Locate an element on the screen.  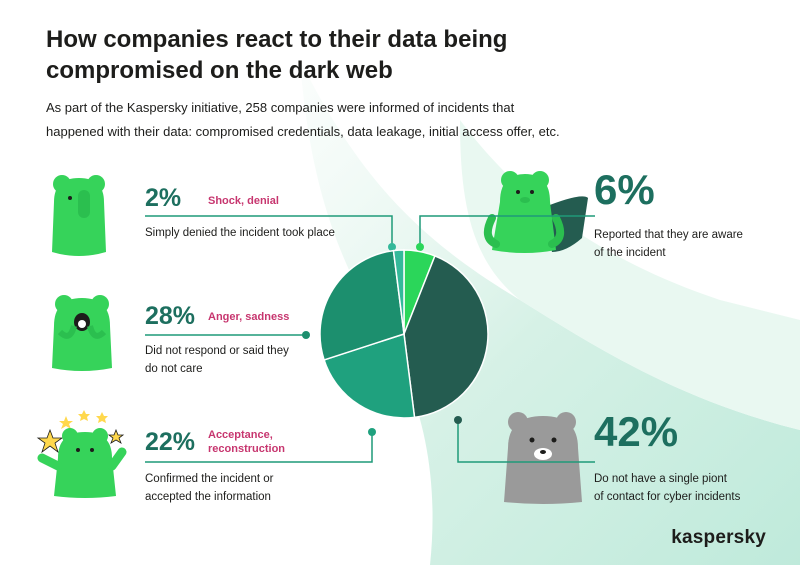
acceptance-description-line-1: Confirmed the incident or is located at coordinates (209, 479).